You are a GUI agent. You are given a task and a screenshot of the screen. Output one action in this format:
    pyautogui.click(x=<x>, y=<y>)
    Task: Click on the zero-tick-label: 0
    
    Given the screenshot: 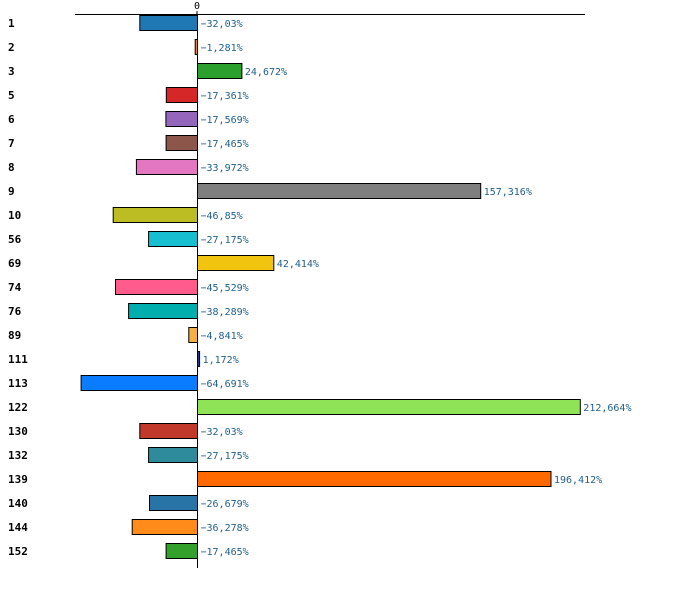 What is the action you would take?
    pyautogui.click(x=197, y=6)
    